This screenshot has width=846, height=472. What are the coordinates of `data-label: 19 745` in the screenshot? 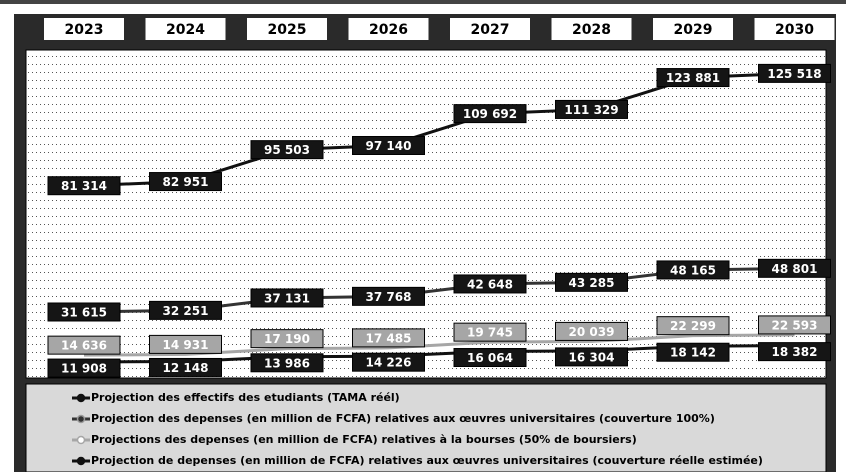 It's located at (490, 333).